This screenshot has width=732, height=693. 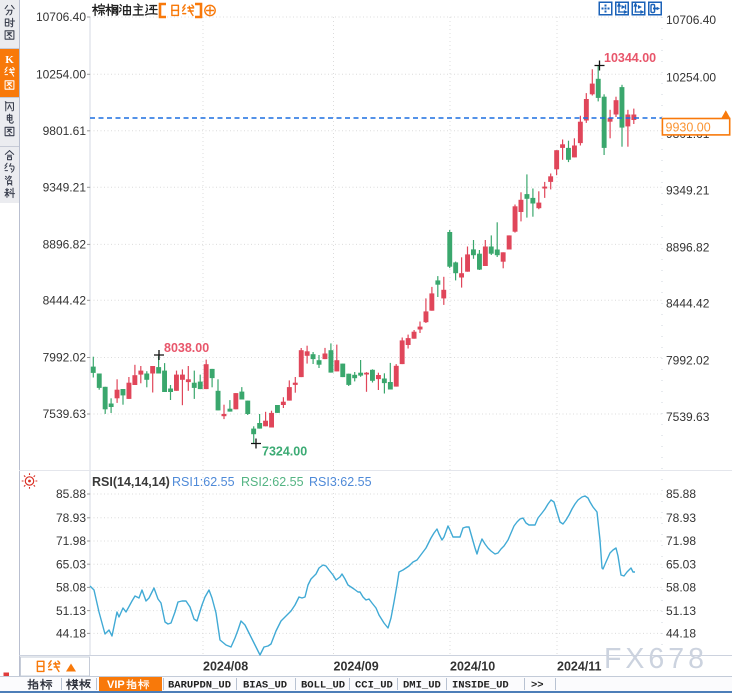 What do you see at coordinates (356, 667) in the screenshot?
I see `svg-text: 2024/09` at bounding box center [356, 667].